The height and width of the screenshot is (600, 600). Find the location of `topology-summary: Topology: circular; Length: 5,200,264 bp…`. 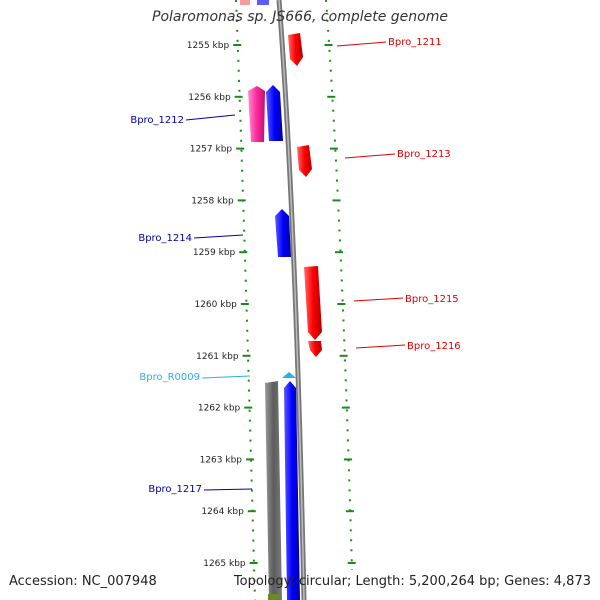

topology-summary: Topology: circular; Length: 5,200,264 bp… is located at coordinates (412, 581).